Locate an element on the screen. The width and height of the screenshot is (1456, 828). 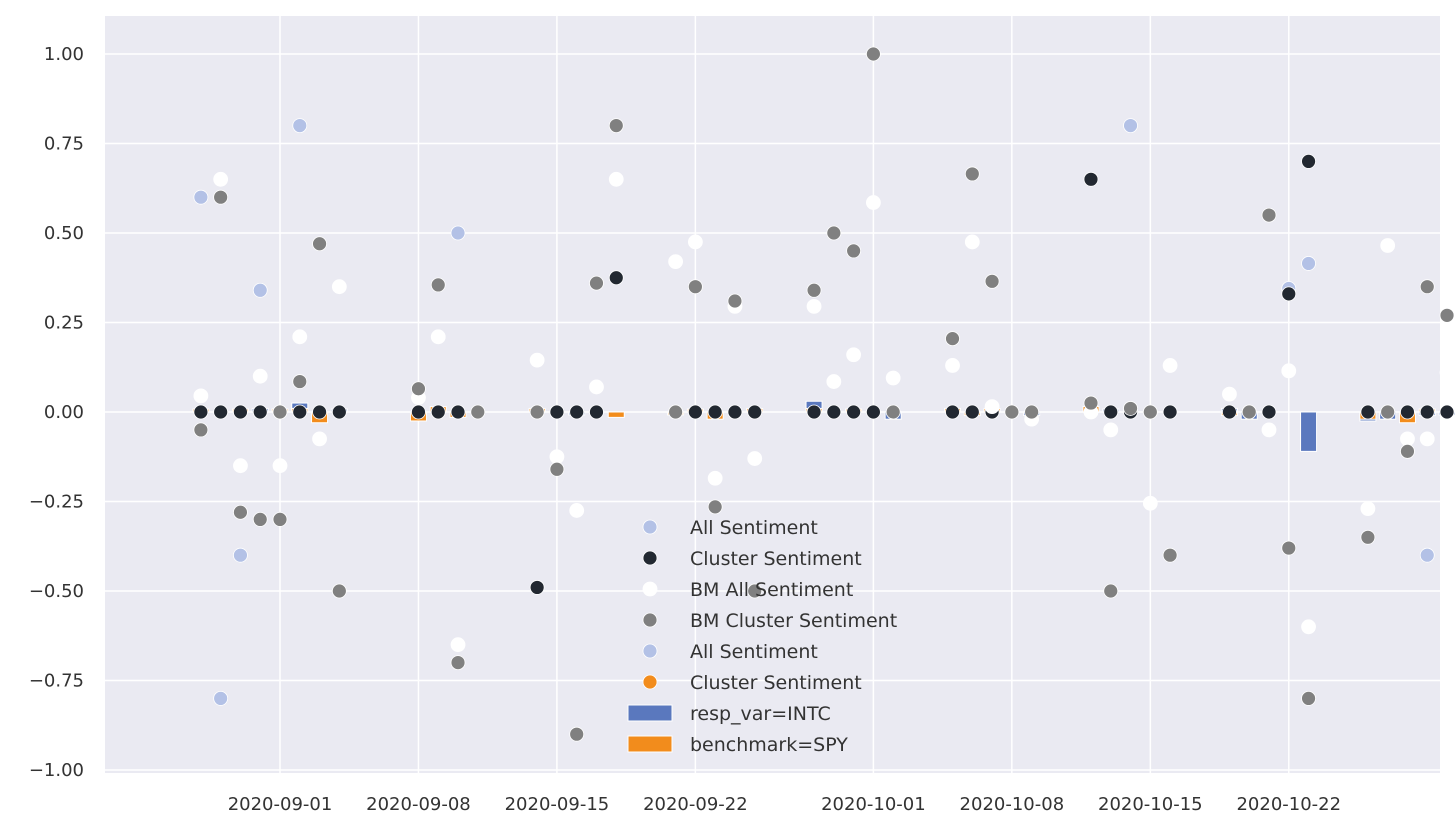
bar-spy is located at coordinates (616, 414).